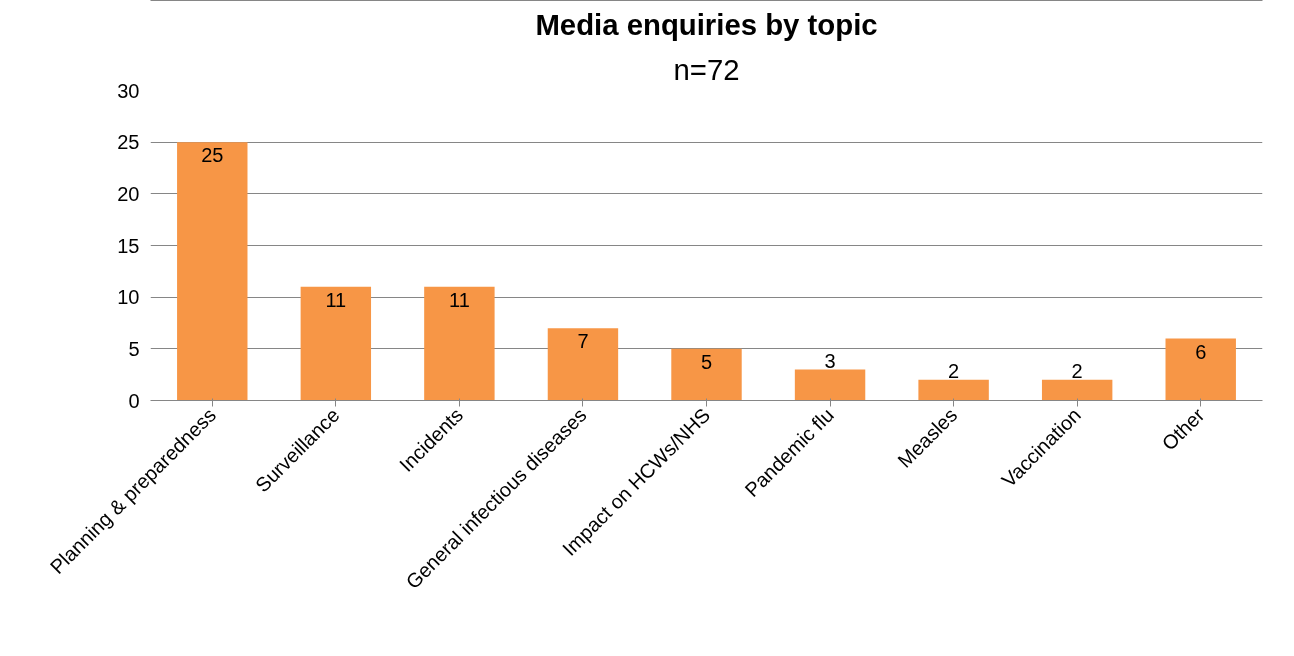  Describe the element at coordinates (706, 24) in the screenshot. I see `chart-title: Media enquiries by topic` at that location.